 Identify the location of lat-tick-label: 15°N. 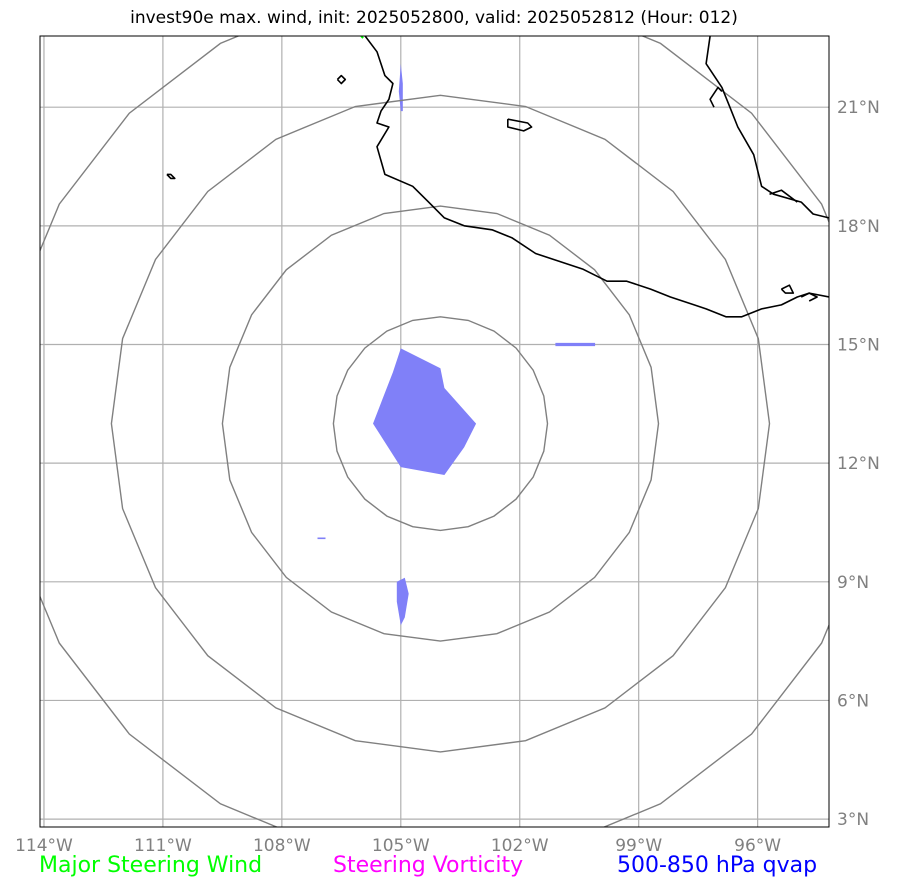
(858, 345).